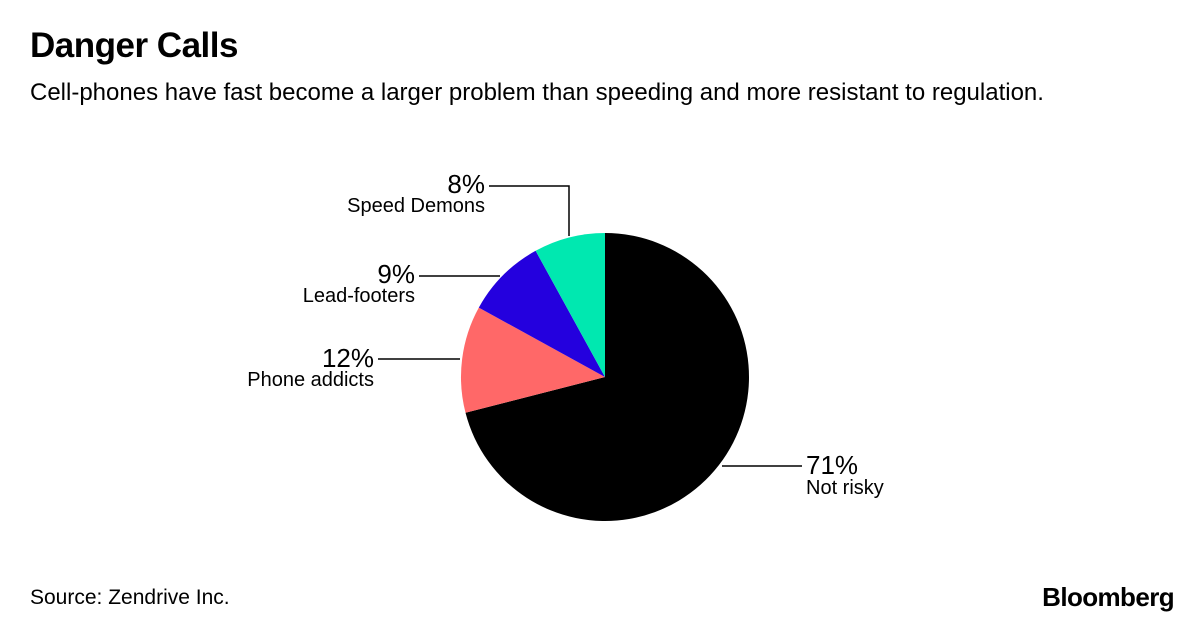 This screenshot has width=1200, height=624. I want to click on slice-name-label-not-risky: Not risky, so click(845, 488).